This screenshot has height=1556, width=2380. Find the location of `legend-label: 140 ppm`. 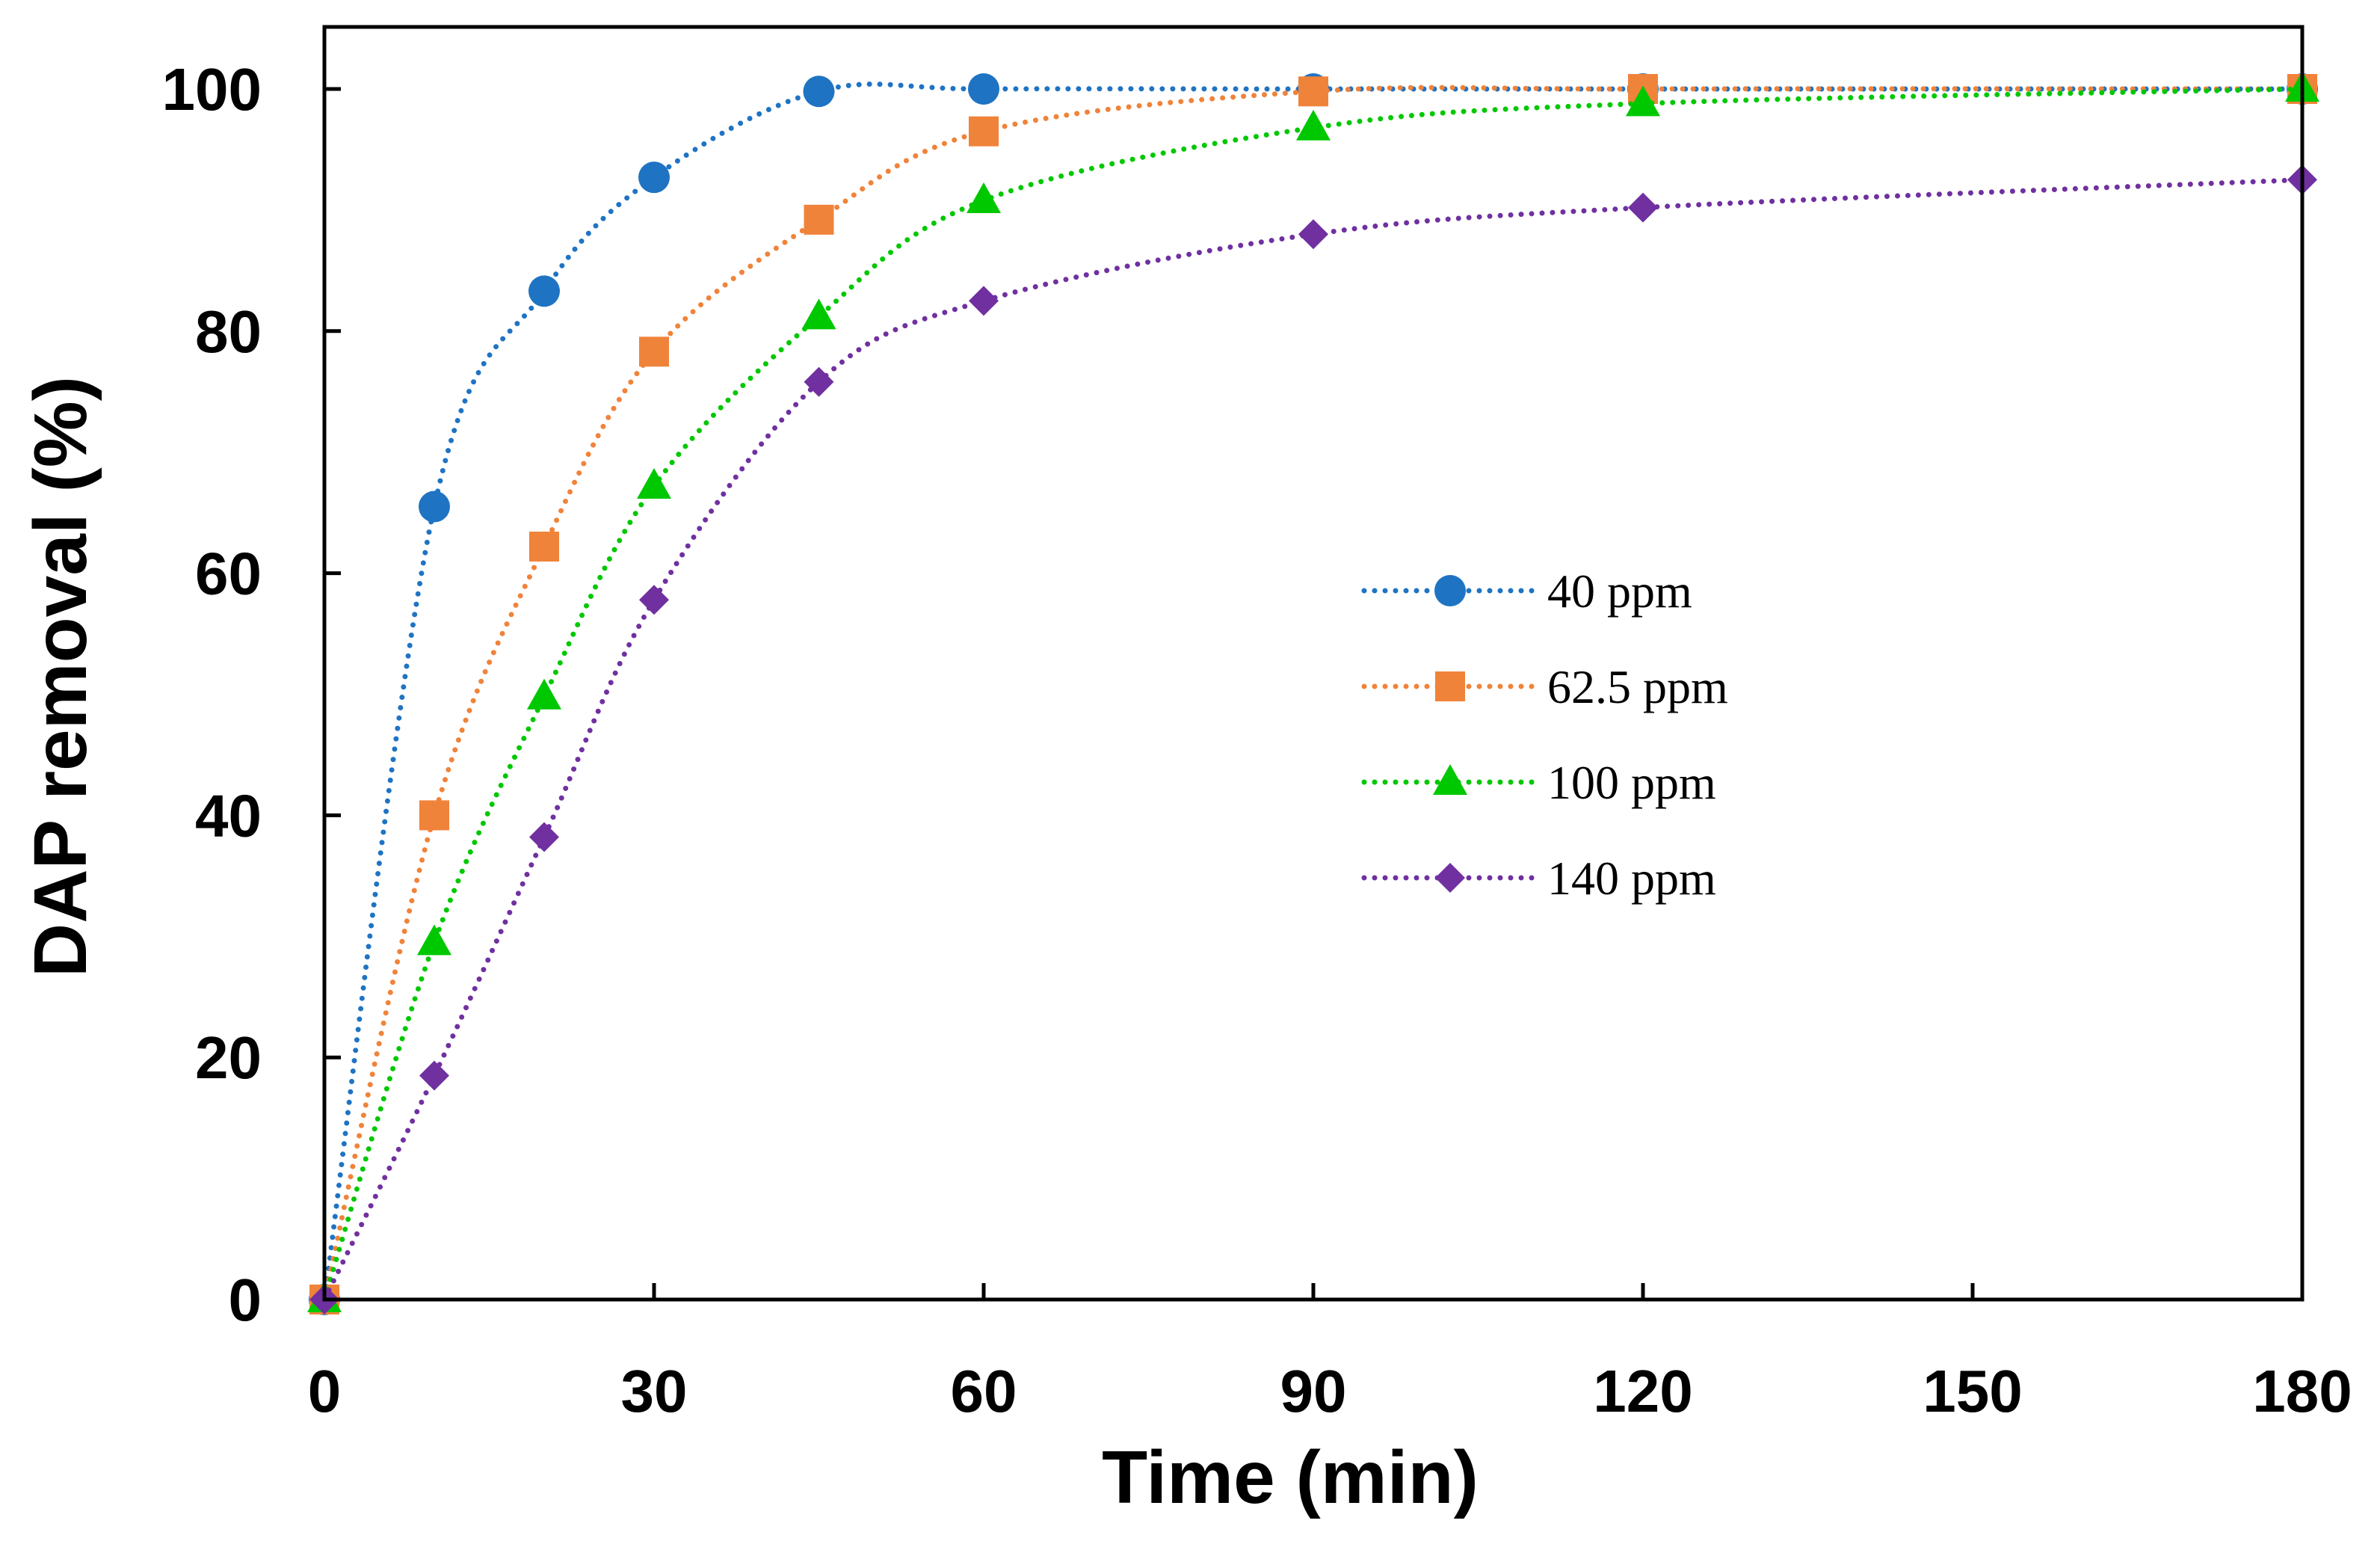

legend-label: 140 ppm is located at coordinates (1631, 878).